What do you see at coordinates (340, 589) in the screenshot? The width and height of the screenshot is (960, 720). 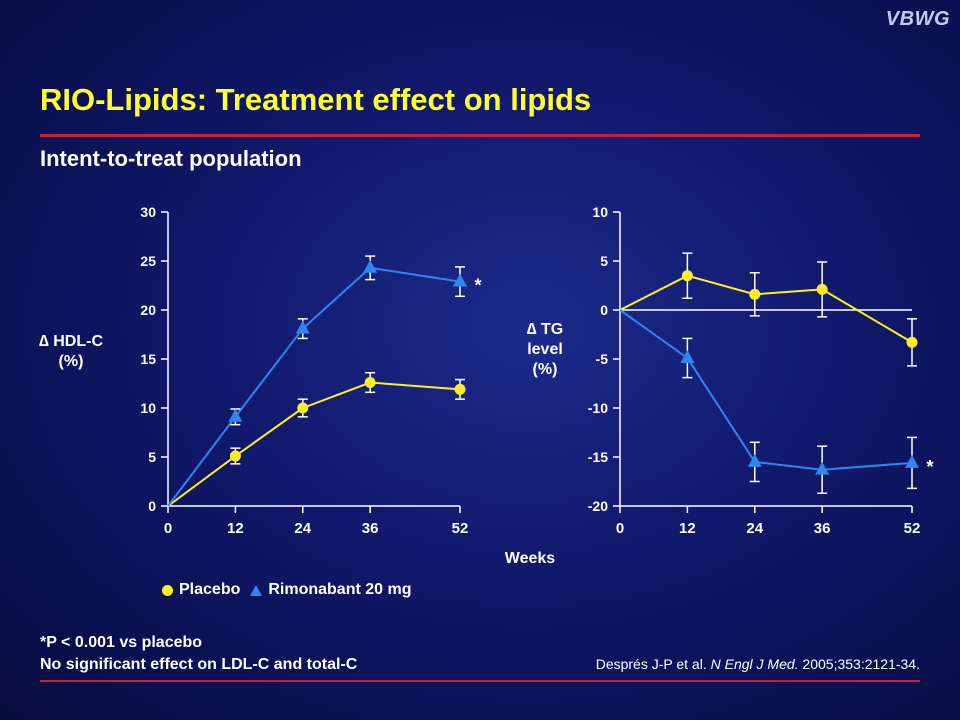 I see `legend-label-rimonabant: Rimonabant 20 mg` at bounding box center [340, 589].